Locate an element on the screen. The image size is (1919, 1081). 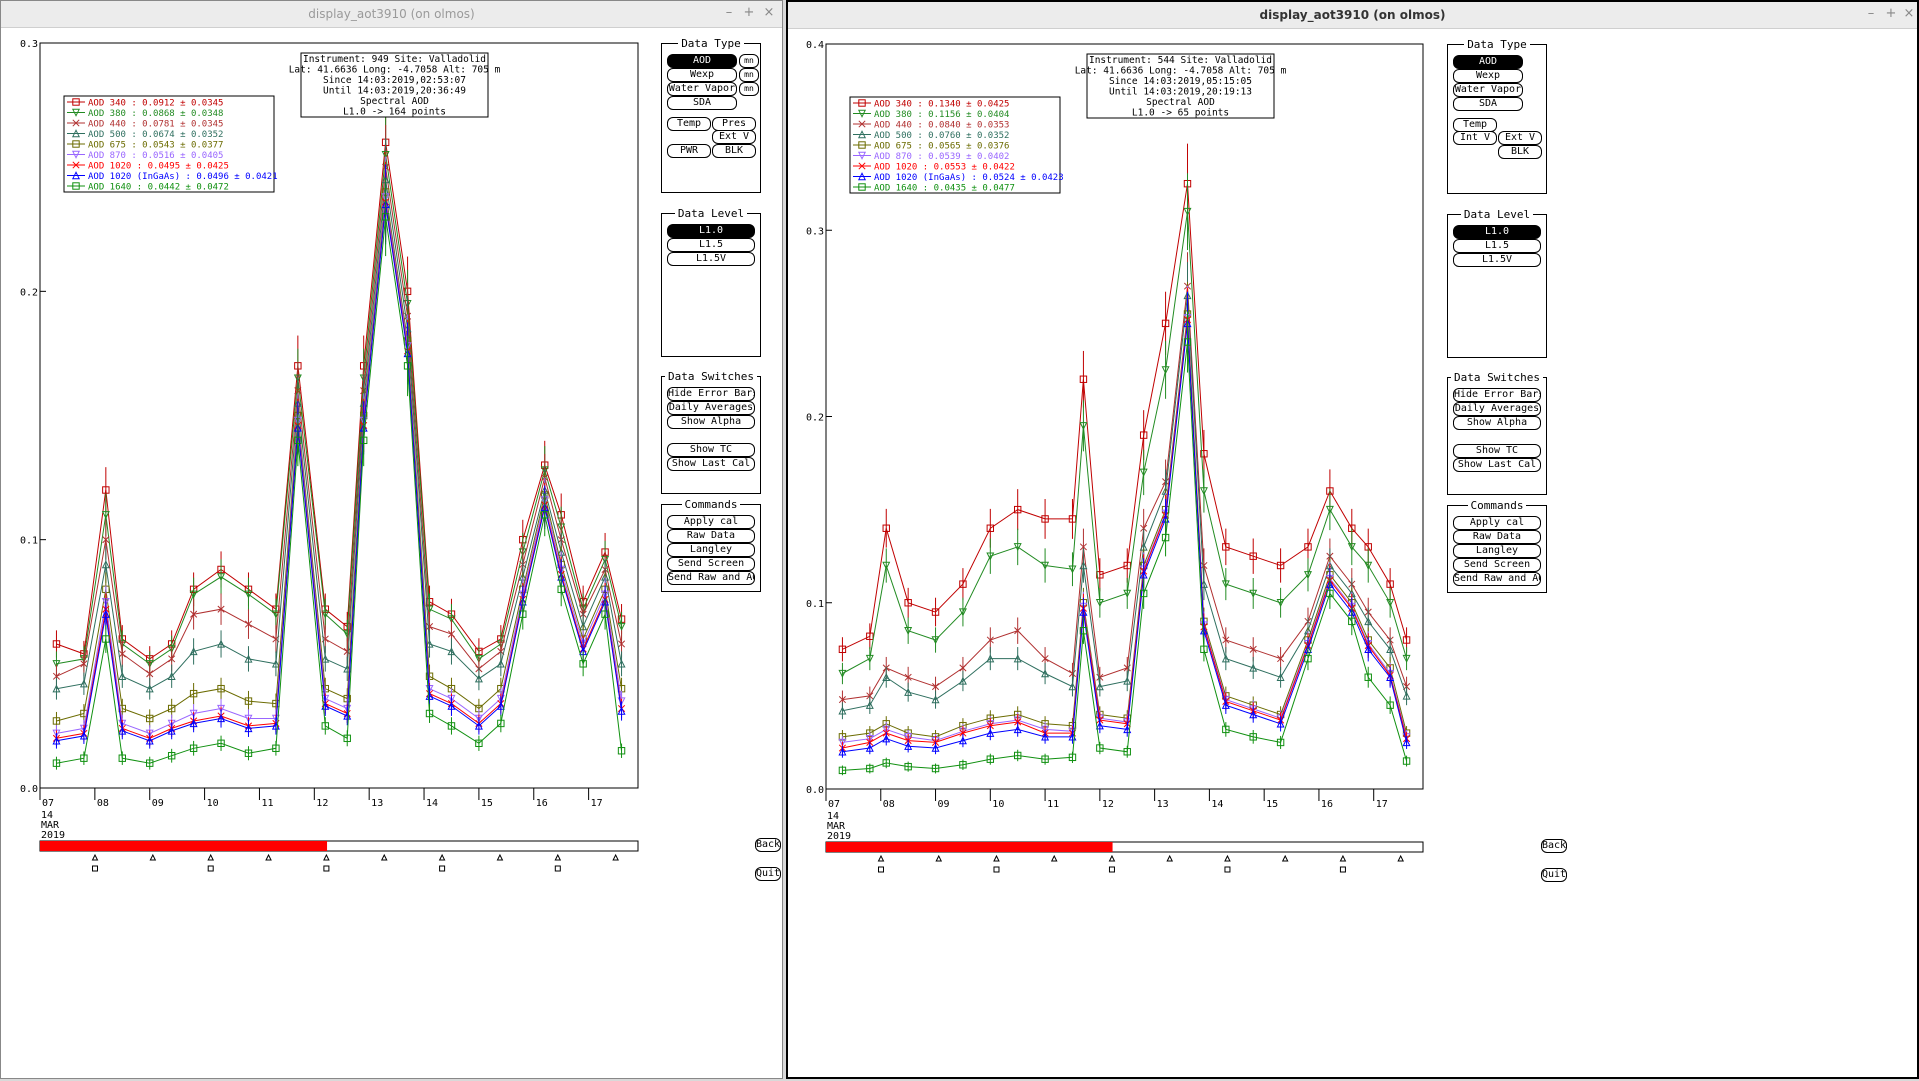
x-tick-label: 07 is located at coordinates (48, 803).